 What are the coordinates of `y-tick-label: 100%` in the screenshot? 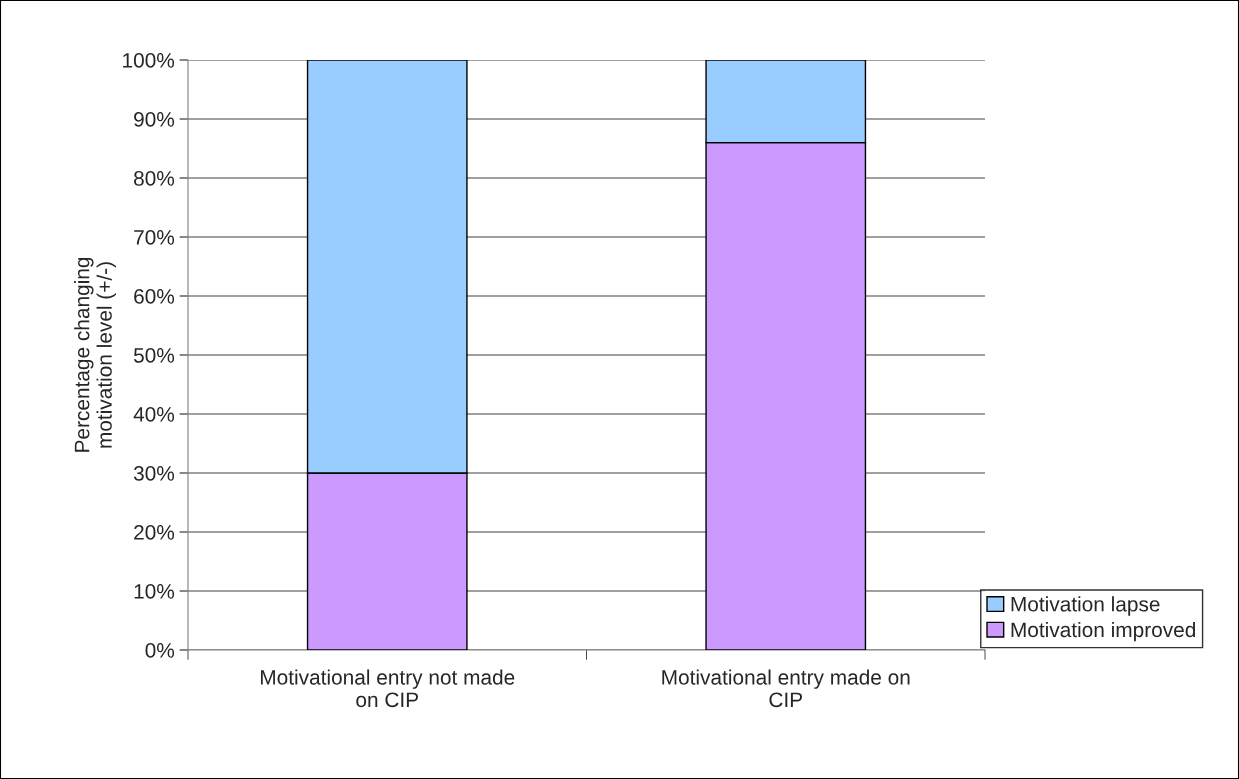 It's located at (149, 60).